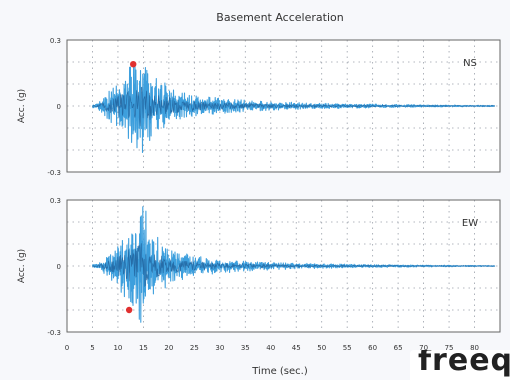 Image resolution: width=510 pixels, height=380 pixels. What do you see at coordinates (279, 17) in the screenshot?
I see `chart-title: Basement Acceleration` at bounding box center [279, 17].